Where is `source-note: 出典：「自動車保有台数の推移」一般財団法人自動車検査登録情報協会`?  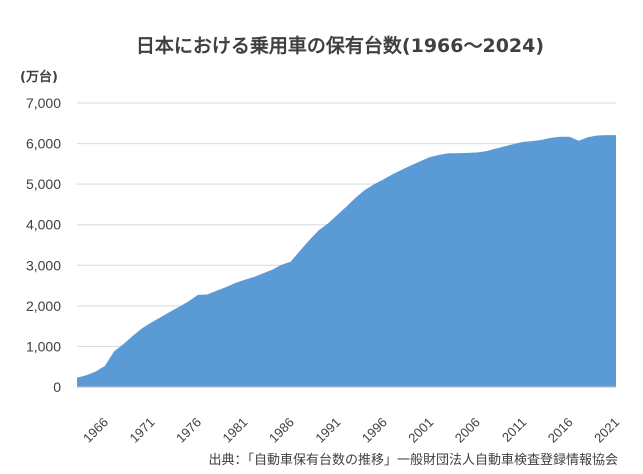 source-note: 出典：「自動車保有台数の推移」一般財団法人自動車検査登録情報協会 is located at coordinates (413, 460).